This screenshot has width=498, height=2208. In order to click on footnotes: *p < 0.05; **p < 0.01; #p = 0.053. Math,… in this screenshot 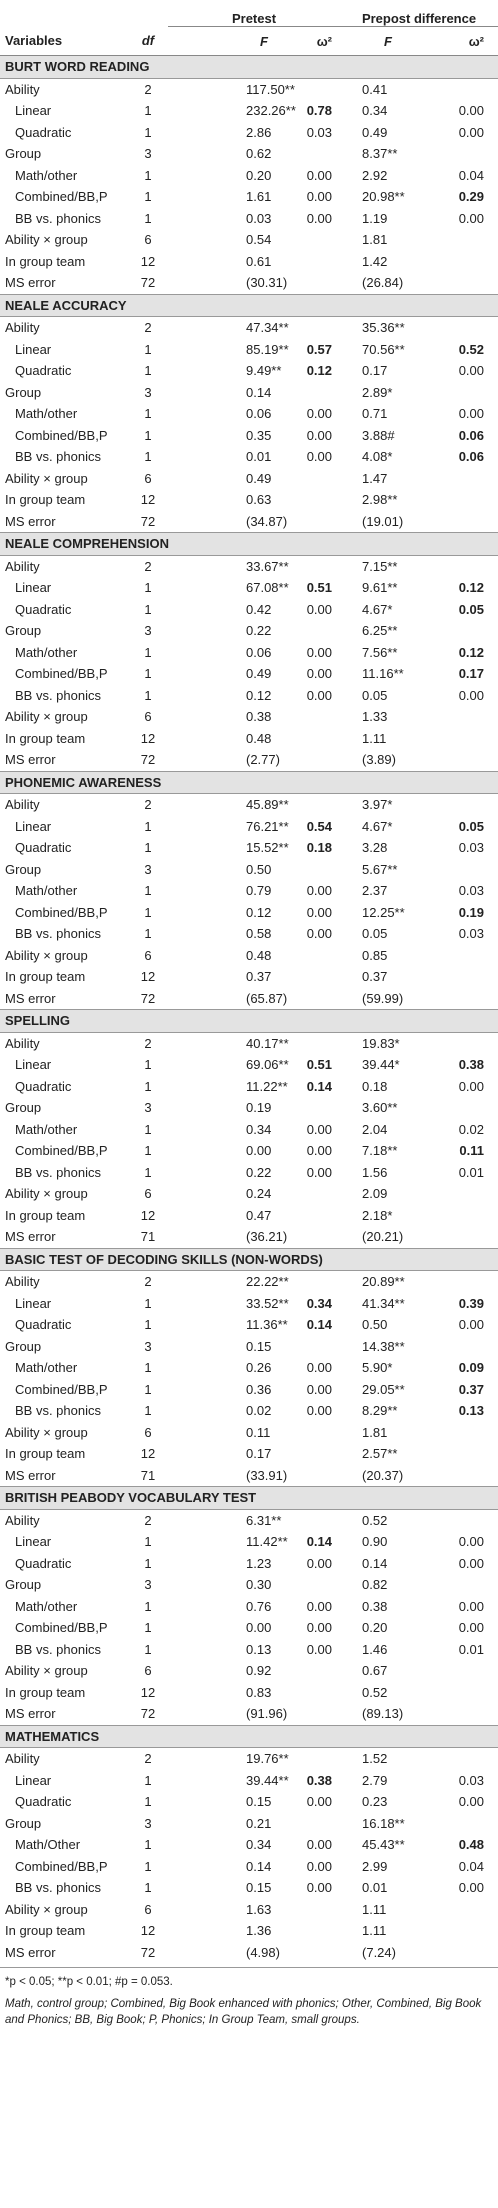, I will do `click(249, 1997)`.